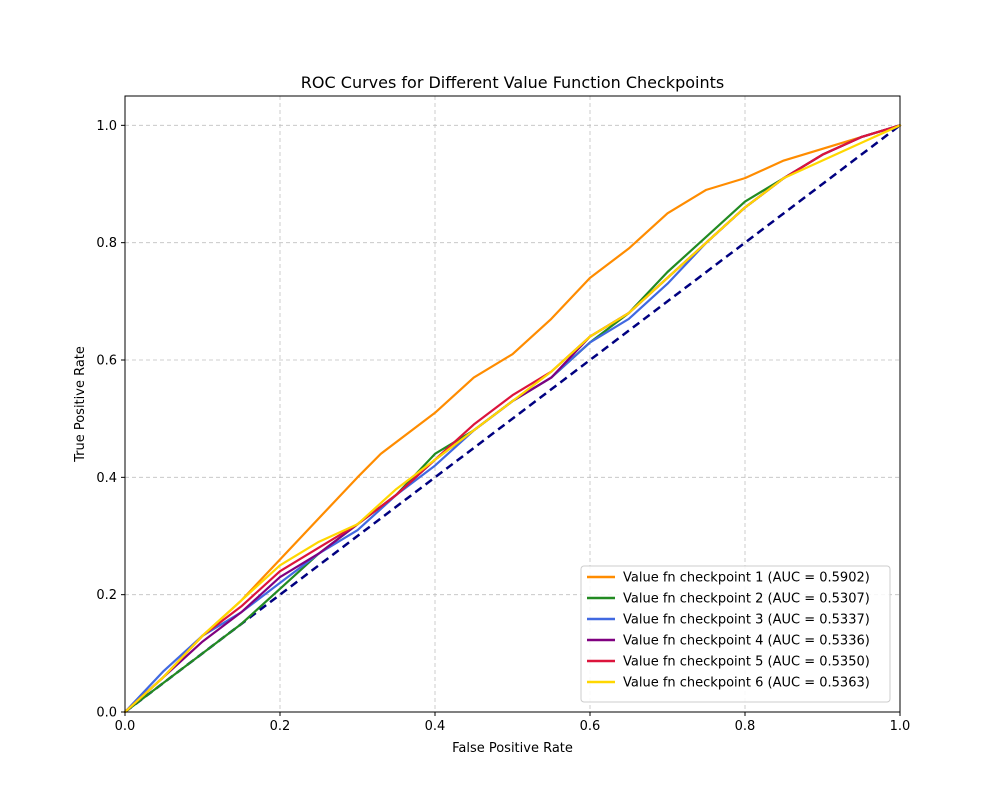  Describe the element at coordinates (900, 726) in the screenshot. I see `x-tick-label: 1.0` at that location.